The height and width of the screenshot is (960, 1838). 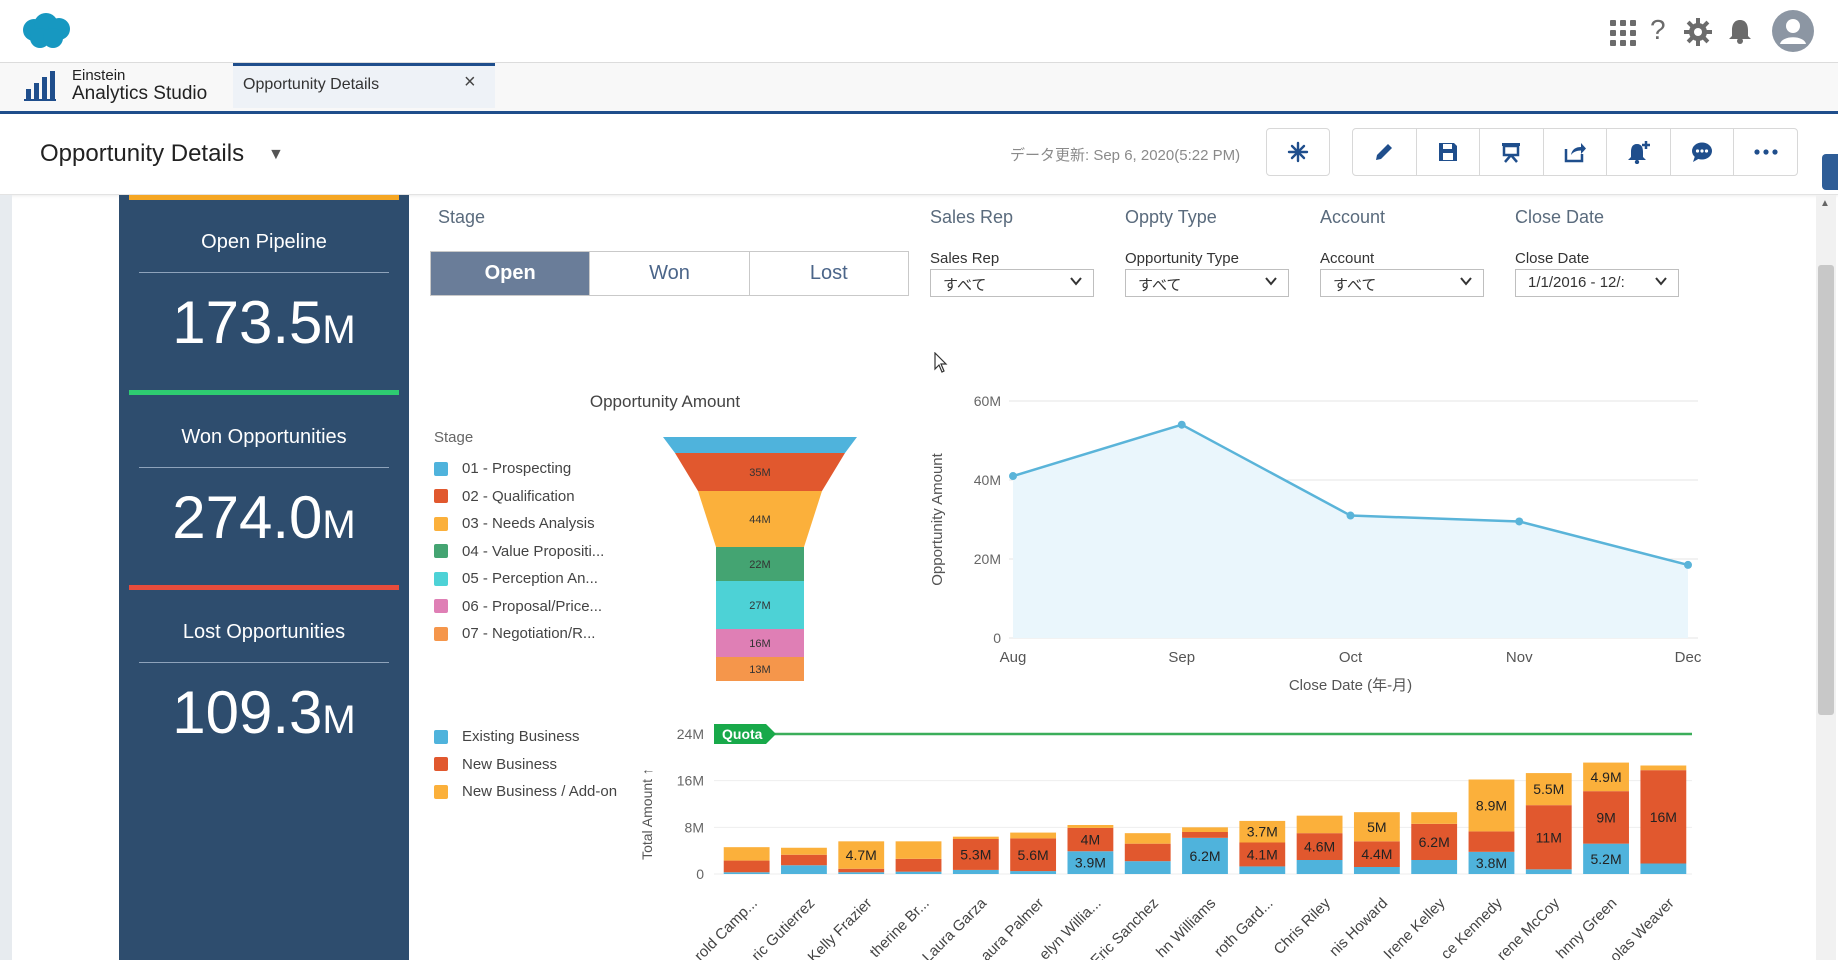 What do you see at coordinates (670, 273) in the screenshot?
I see `stage-option-won: Won` at bounding box center [670, 273].